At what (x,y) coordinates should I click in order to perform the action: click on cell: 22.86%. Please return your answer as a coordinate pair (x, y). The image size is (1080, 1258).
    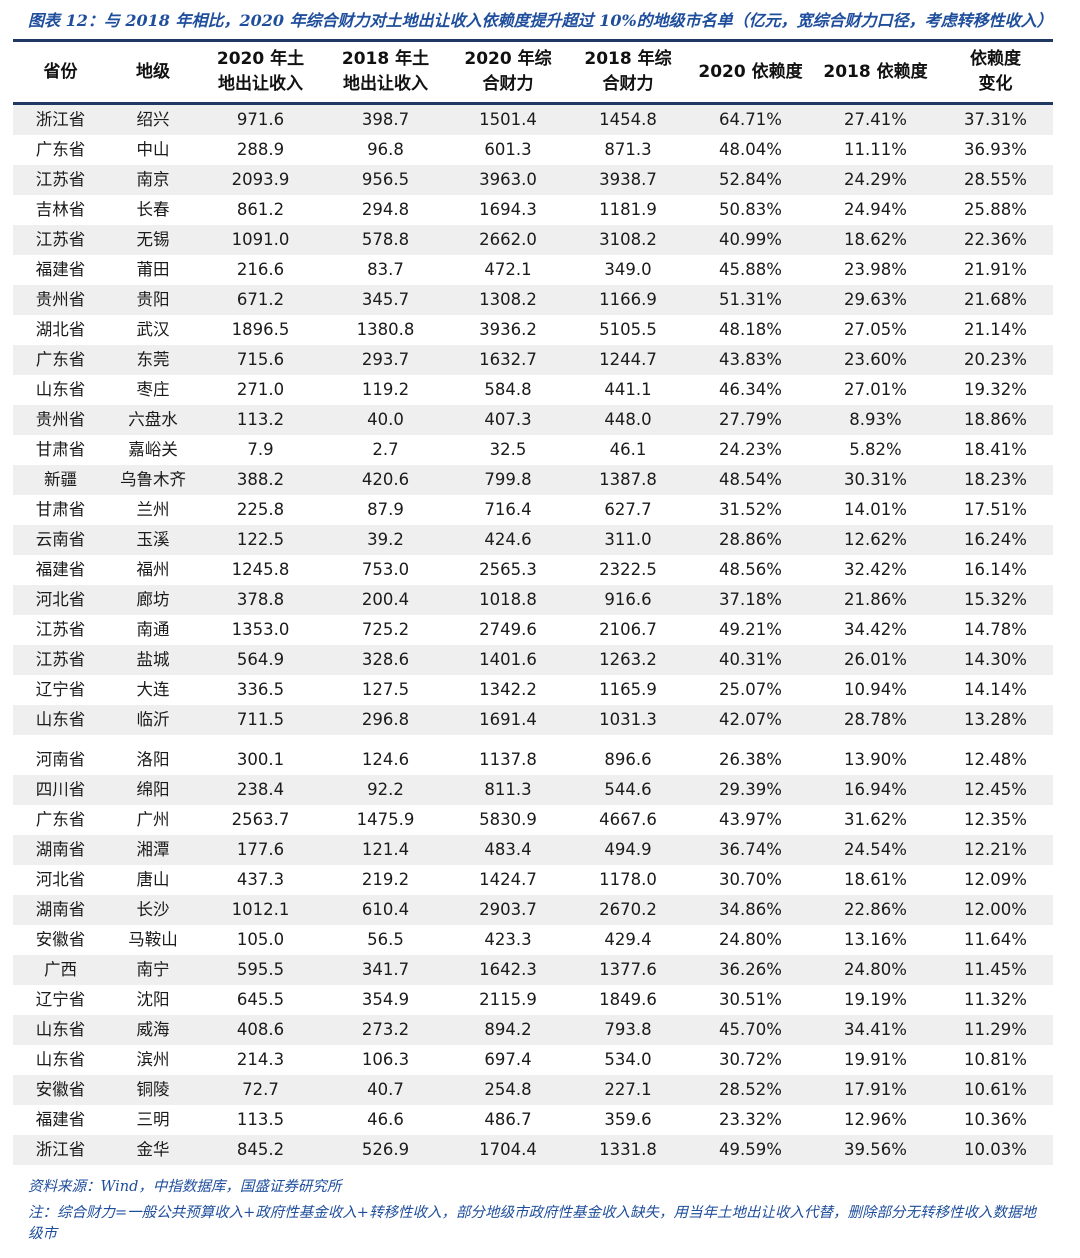
    Looking at the image, I should click on (875, 909).